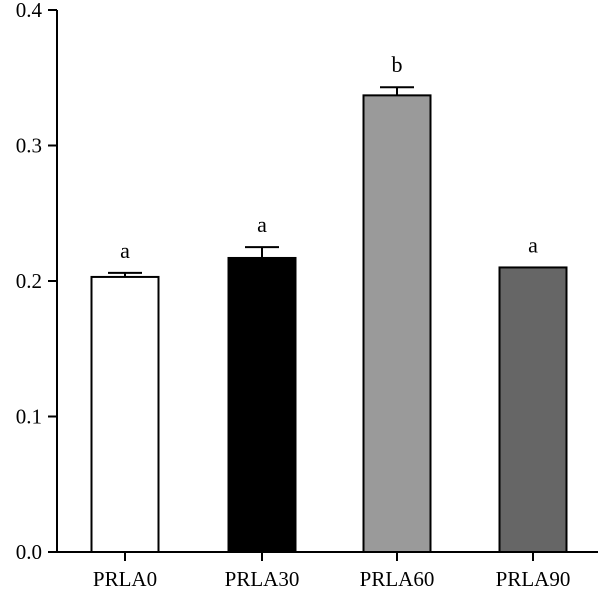 This screenshot has width=600, height=596. I want to click on x-tick-label: PRLA60, so click(397, 579).